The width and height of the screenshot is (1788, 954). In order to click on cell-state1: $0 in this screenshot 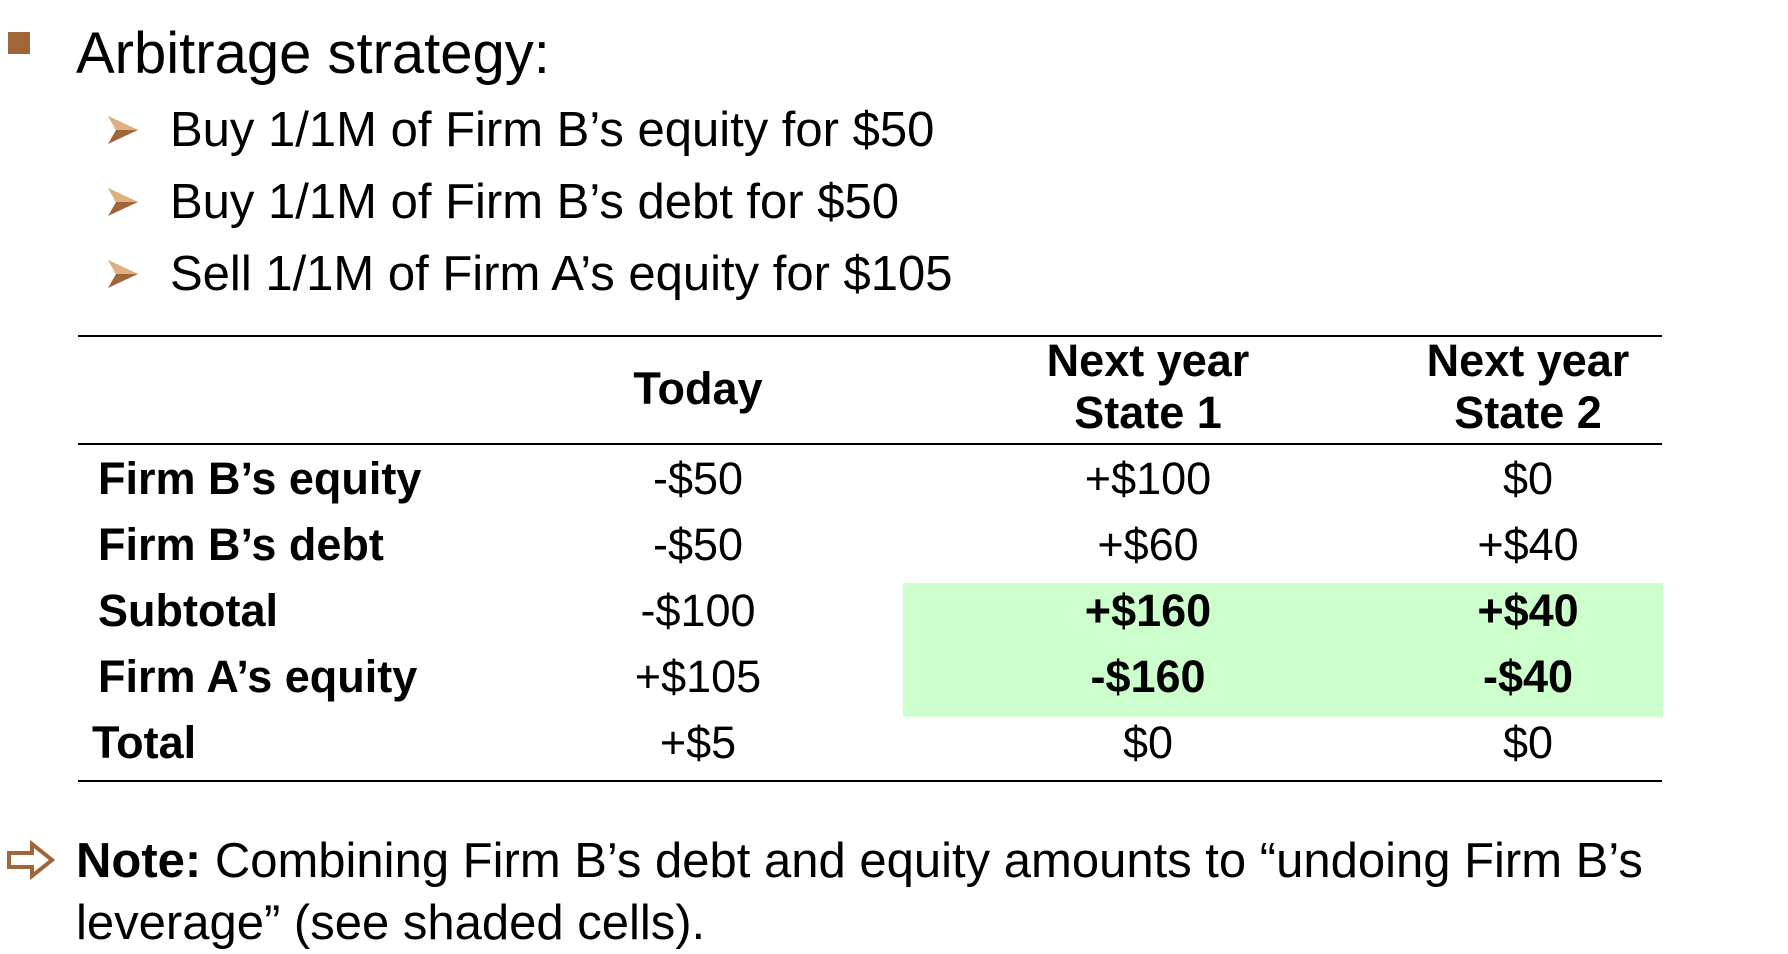, I will do `click(1148, 742)`.